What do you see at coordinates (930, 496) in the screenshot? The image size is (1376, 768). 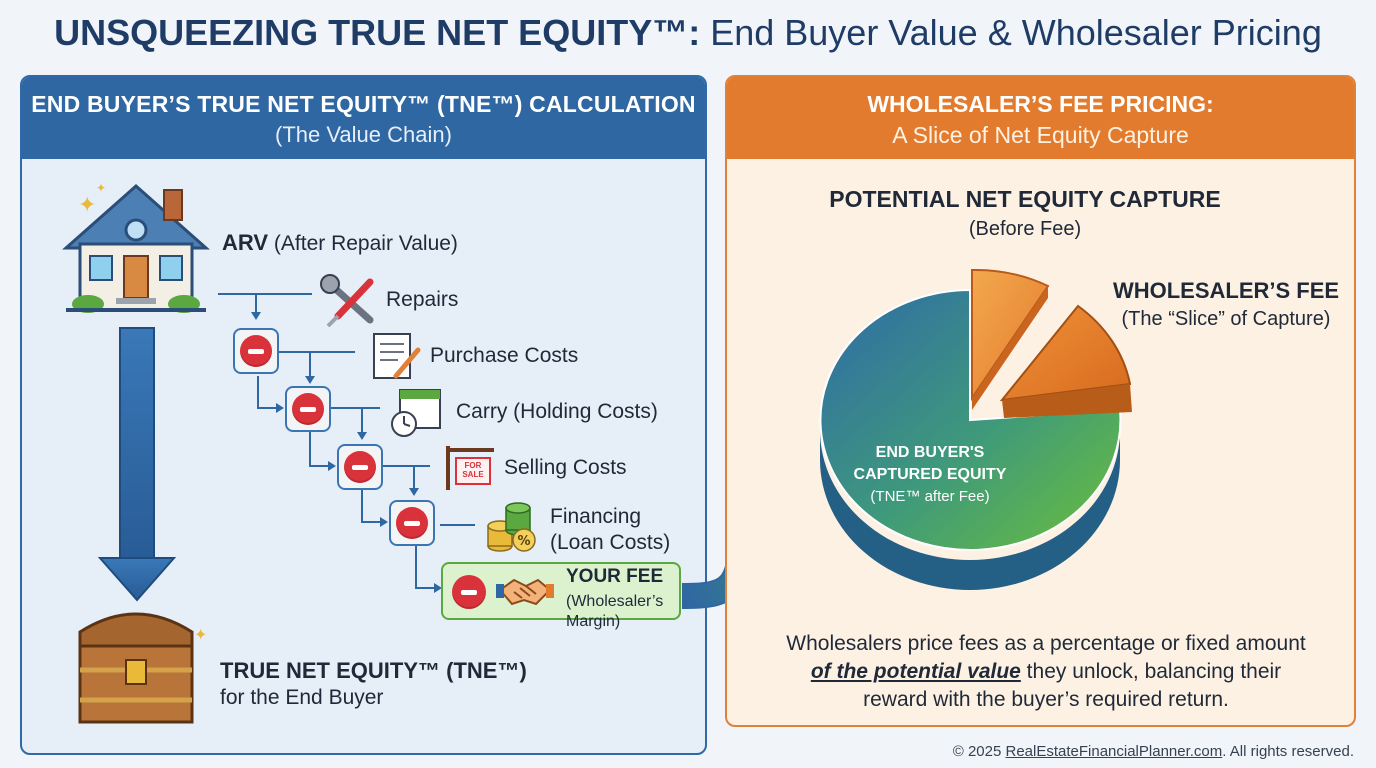 I see `pie-label-line3: (TNE™ after Fee)` at bounding box center [930, 496].